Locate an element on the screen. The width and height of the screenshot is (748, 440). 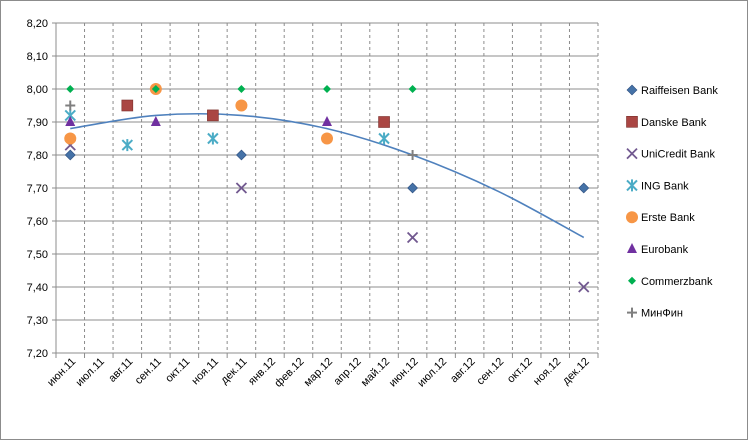
x-tick-label: июн.11 is located at coordinates (61, 372).